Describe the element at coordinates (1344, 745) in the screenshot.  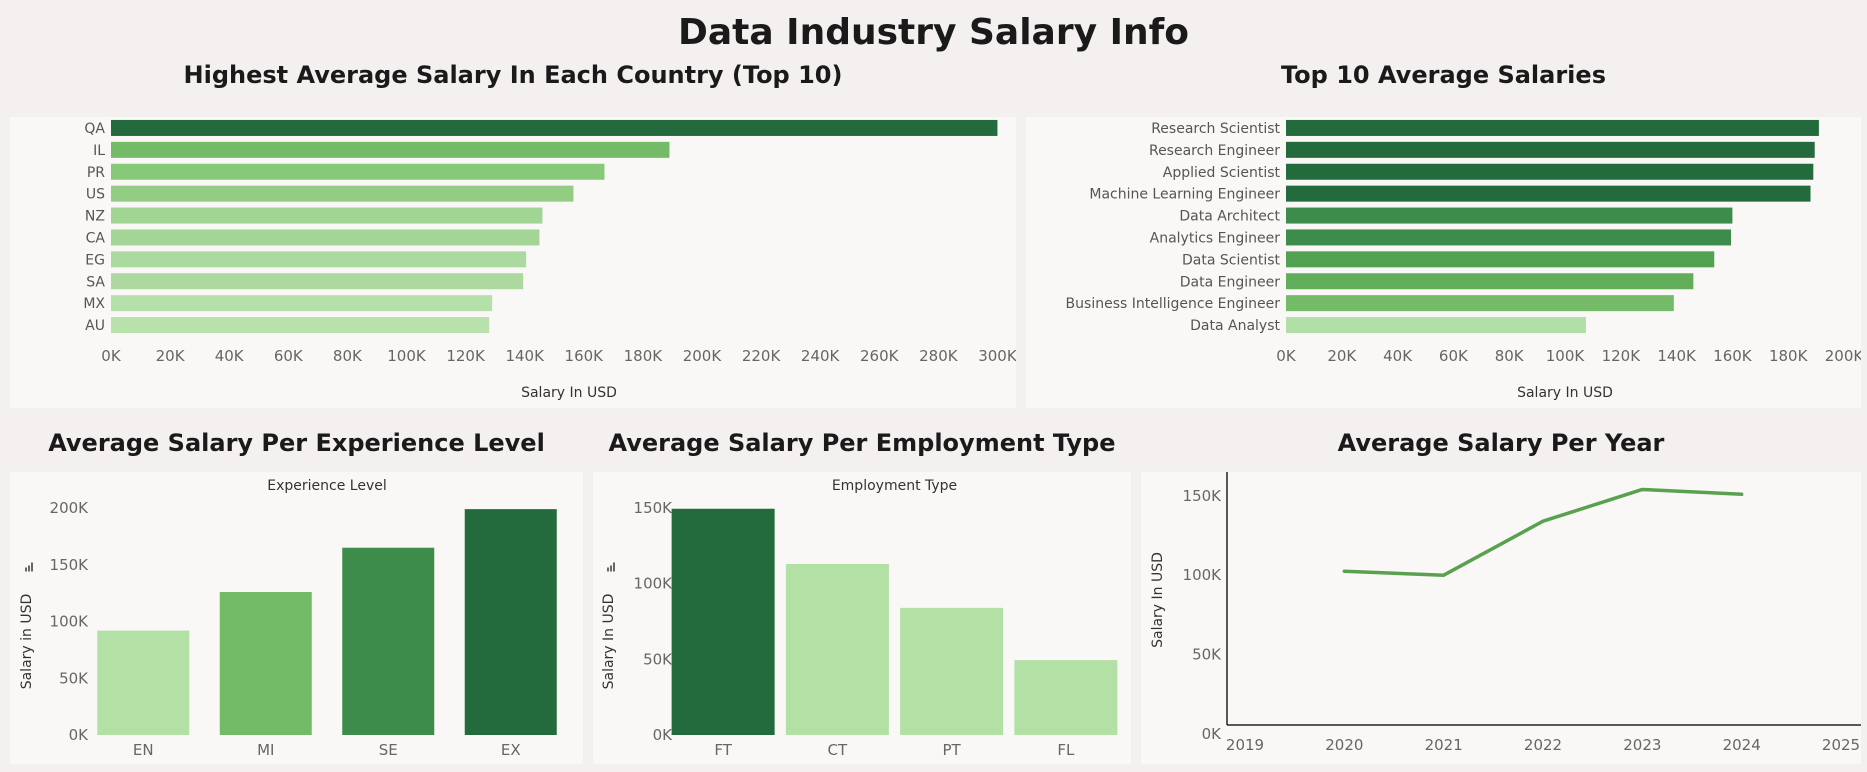
I see `x-tick-label: 2020` at that location.